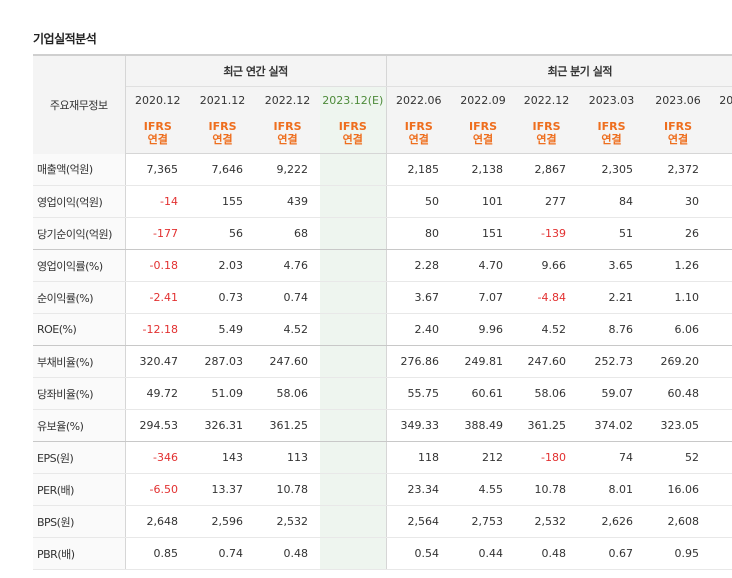 The image size is (732, 578). What do you see at coordinates (287, 553) in the screenshot?
I see `table-cell: 0.48` at bounding box center [287, 553].